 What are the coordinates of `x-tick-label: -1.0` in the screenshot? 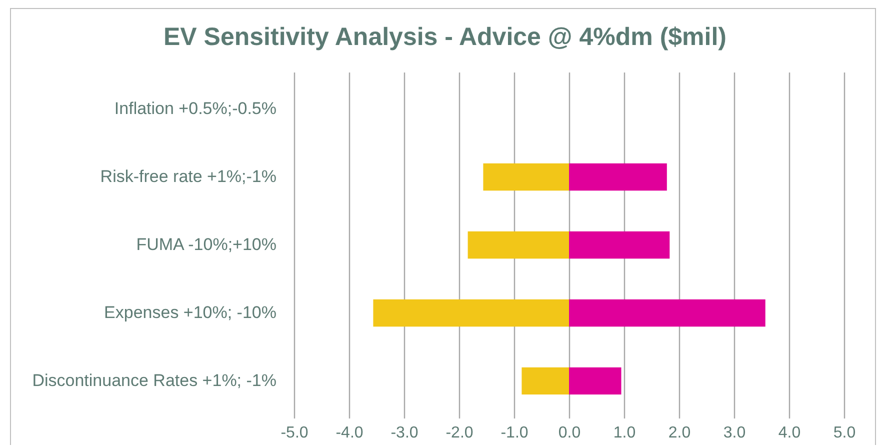 It's located at (514, 433).